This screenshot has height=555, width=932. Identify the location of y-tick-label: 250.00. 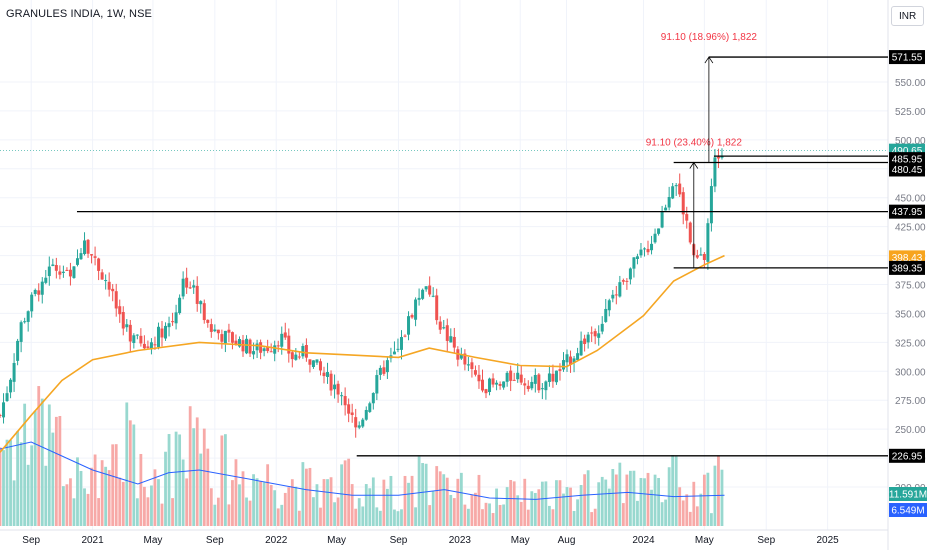
(910, 430).